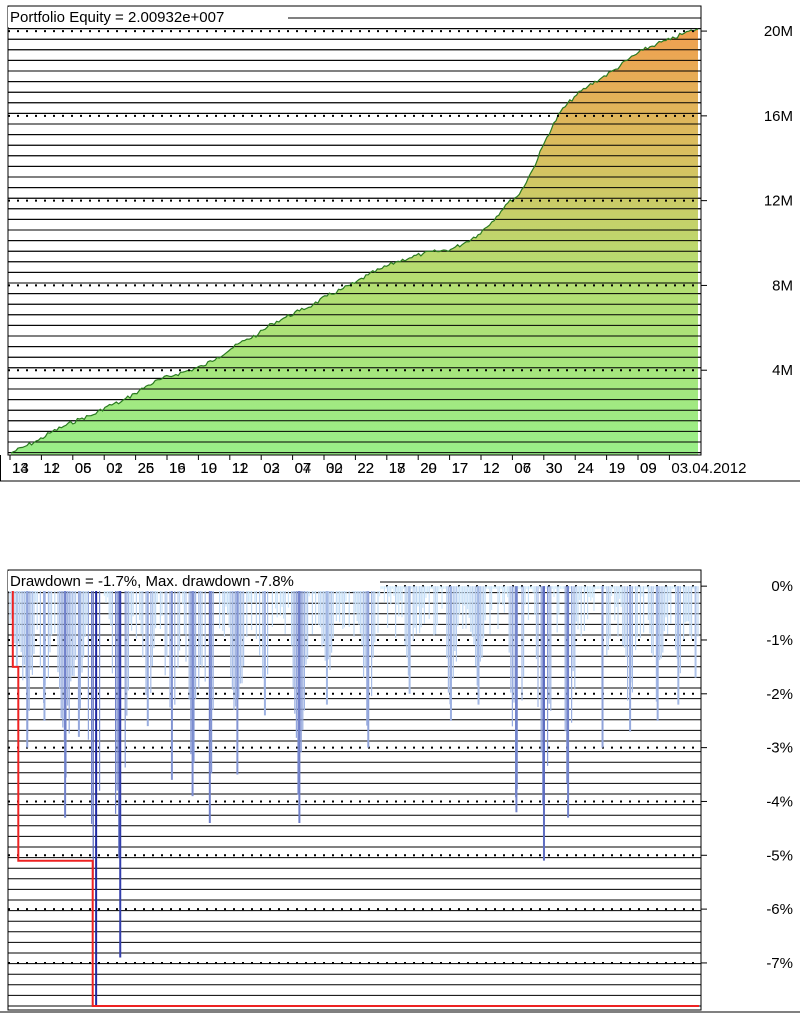 This screenshot has width=800, height=1019. What do you see at coordinates (782, 370) in the screenshot?
I see `y-tick-label: 4M` at bounding box center [782, 370].